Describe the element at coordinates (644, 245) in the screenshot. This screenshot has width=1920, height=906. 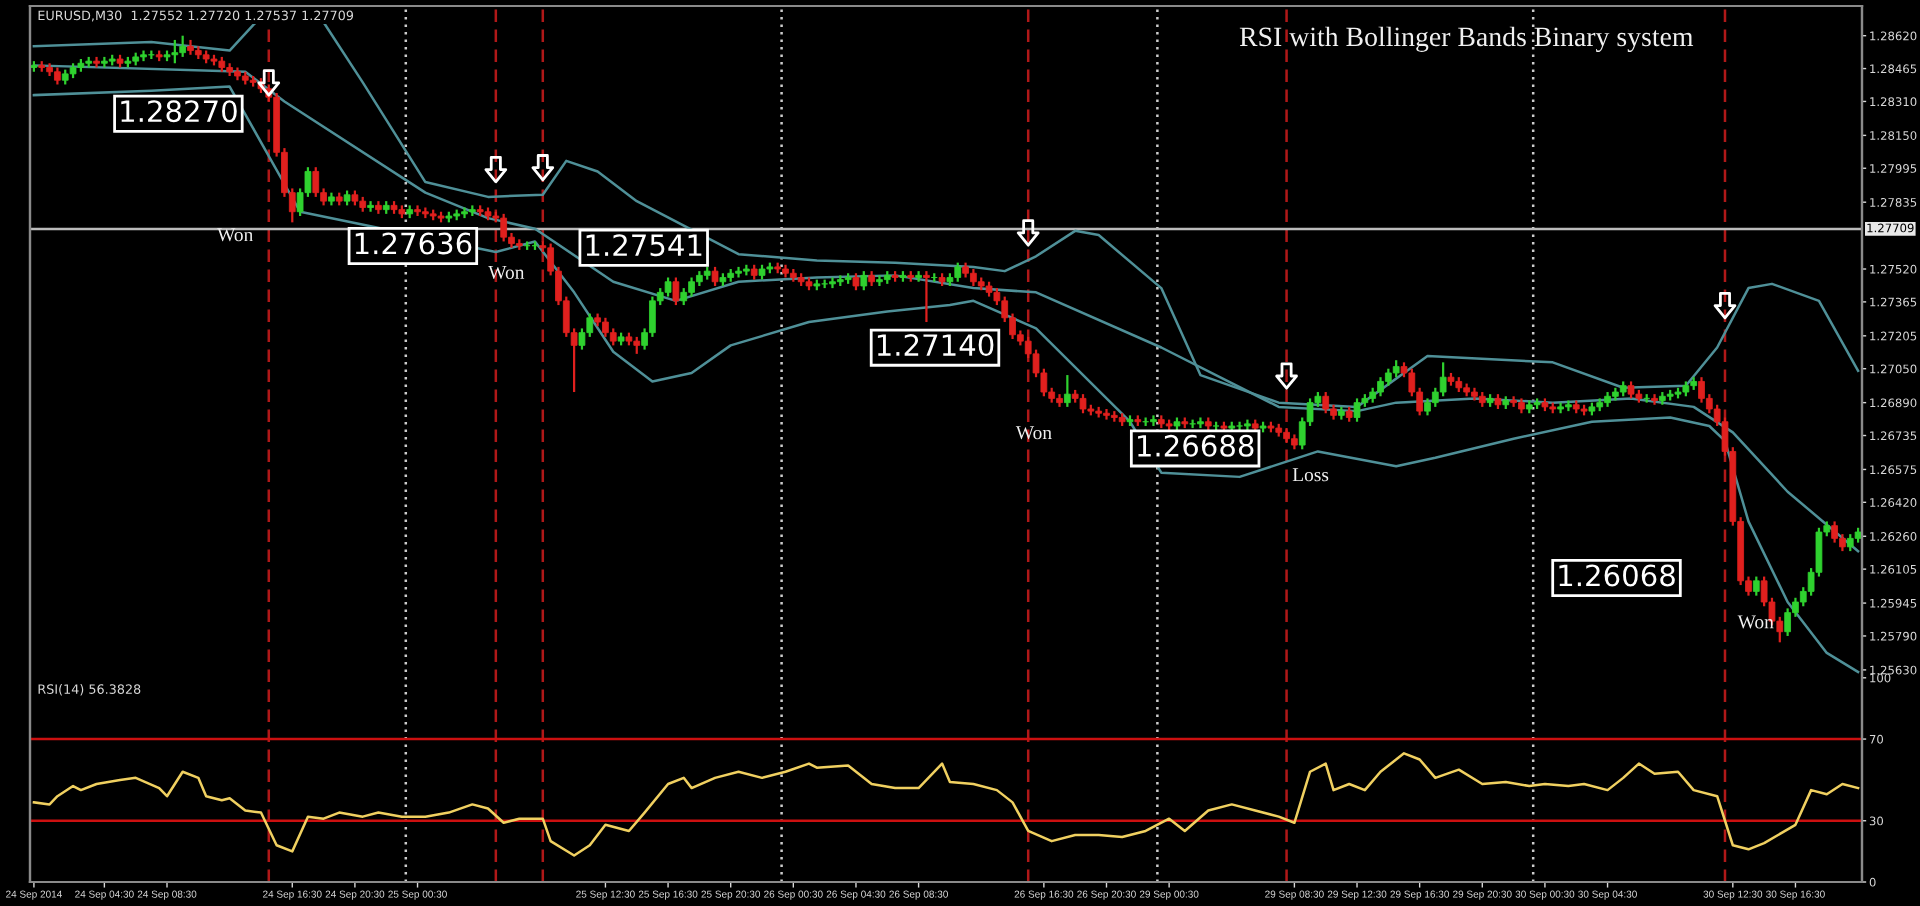
I see `annotation: 1.27541` at that location.